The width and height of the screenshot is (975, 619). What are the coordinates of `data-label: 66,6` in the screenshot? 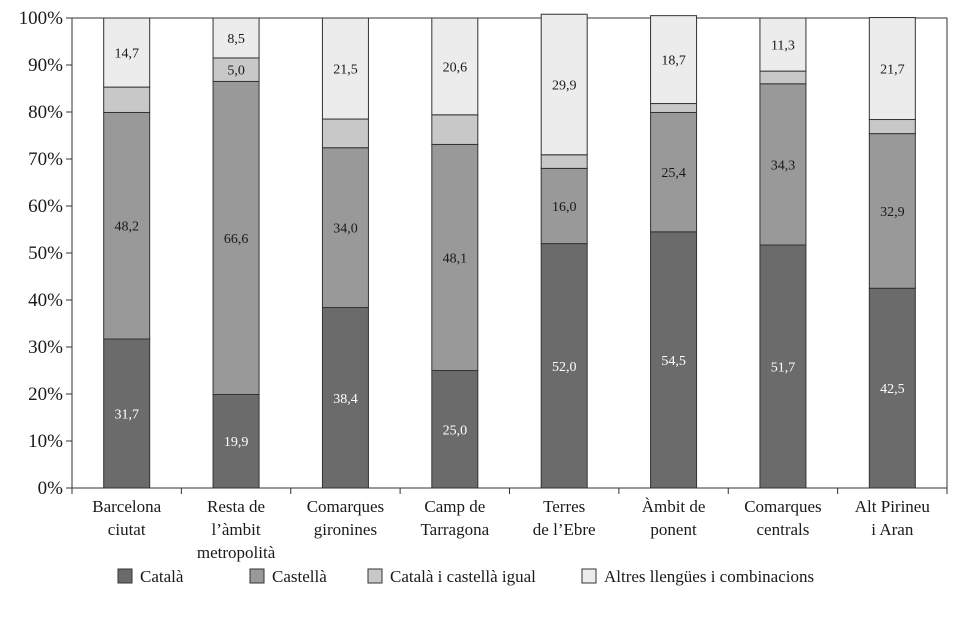 It's located at (236, 239).